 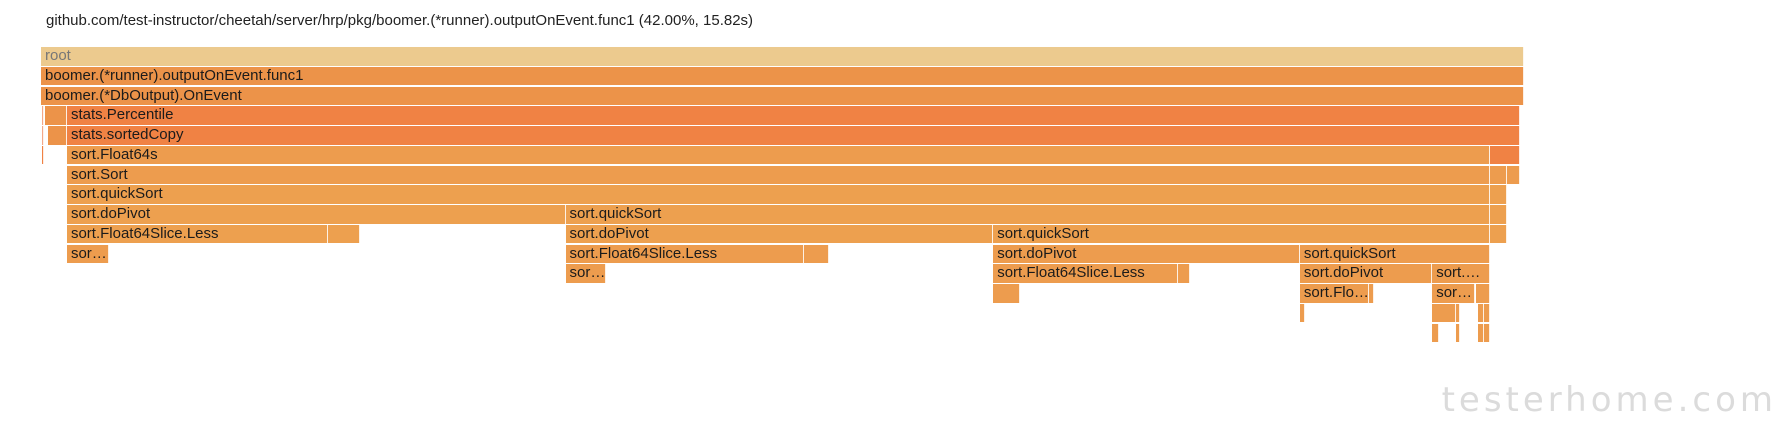 I want to click on frame-sort-sort: sort.Sort, so click(x=778, y=174).